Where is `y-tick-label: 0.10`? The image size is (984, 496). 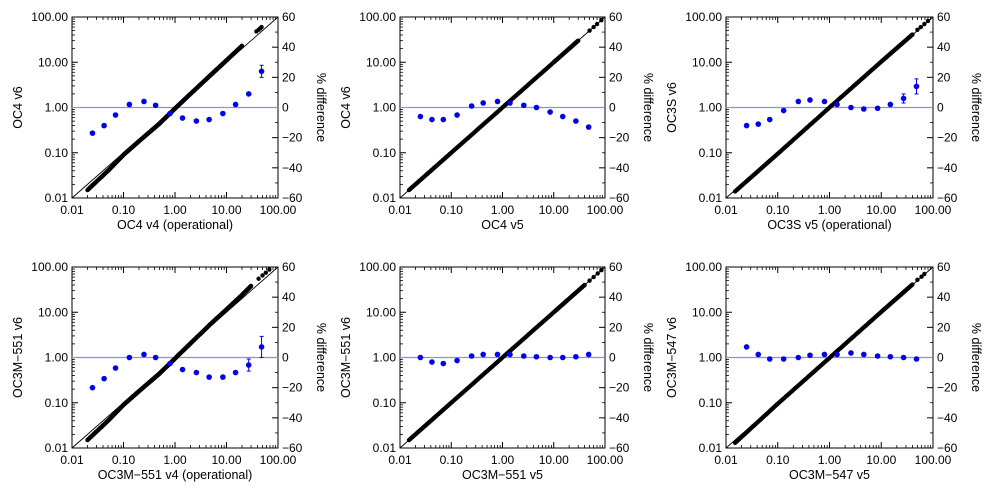
y-tick-label: 0.10 is located at coordinates (711, 403).